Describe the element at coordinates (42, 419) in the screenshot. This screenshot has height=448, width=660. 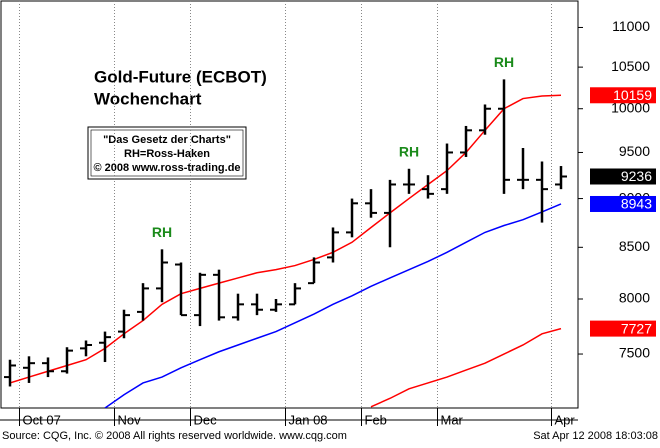
I see `x-tick-label: Oct 07` at that location.